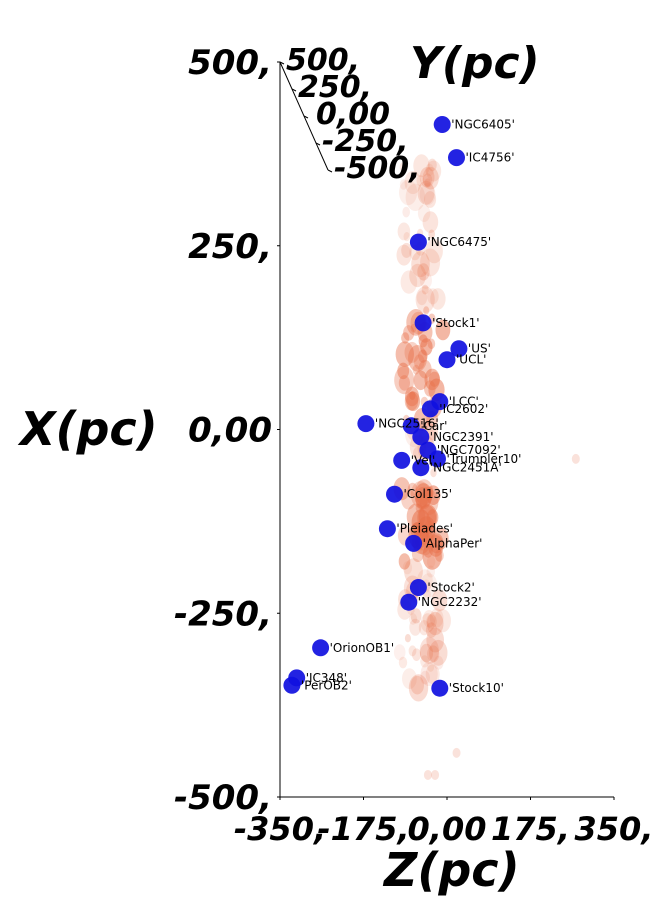 This screenshot has height=909, width=664. I want to click on x-tick-label: 250,, so click(230, 247).